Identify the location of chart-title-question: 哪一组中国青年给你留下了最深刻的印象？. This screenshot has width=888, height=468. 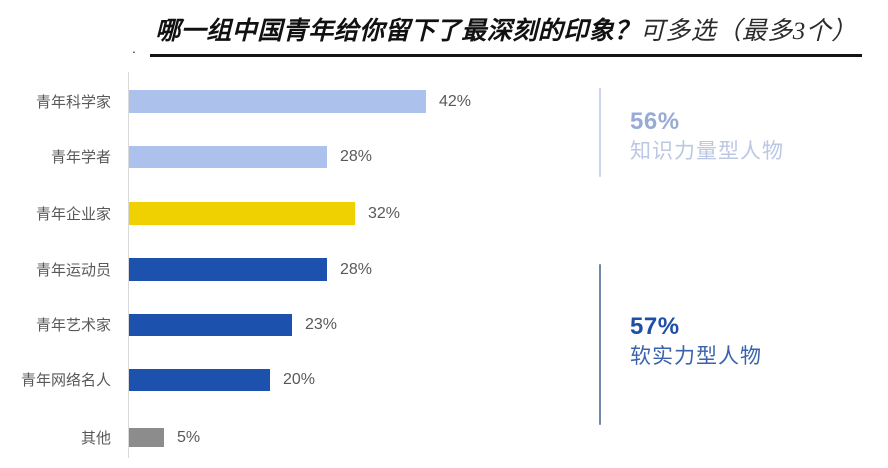
(397, 31).